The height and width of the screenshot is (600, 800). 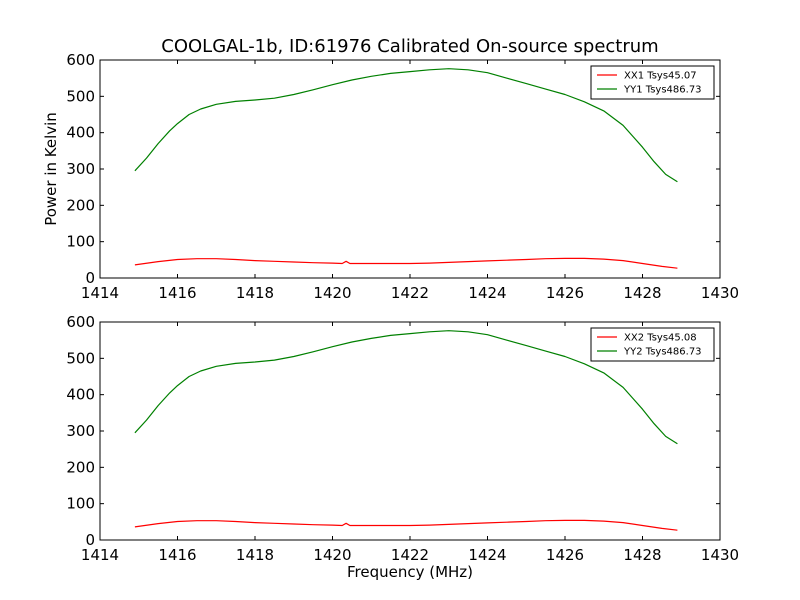 What do you see at coordinates (662, 90) in the screenshot?
I see `legend-entry-label: YY1 Tsys486.73` at bounding box center [662, 90].